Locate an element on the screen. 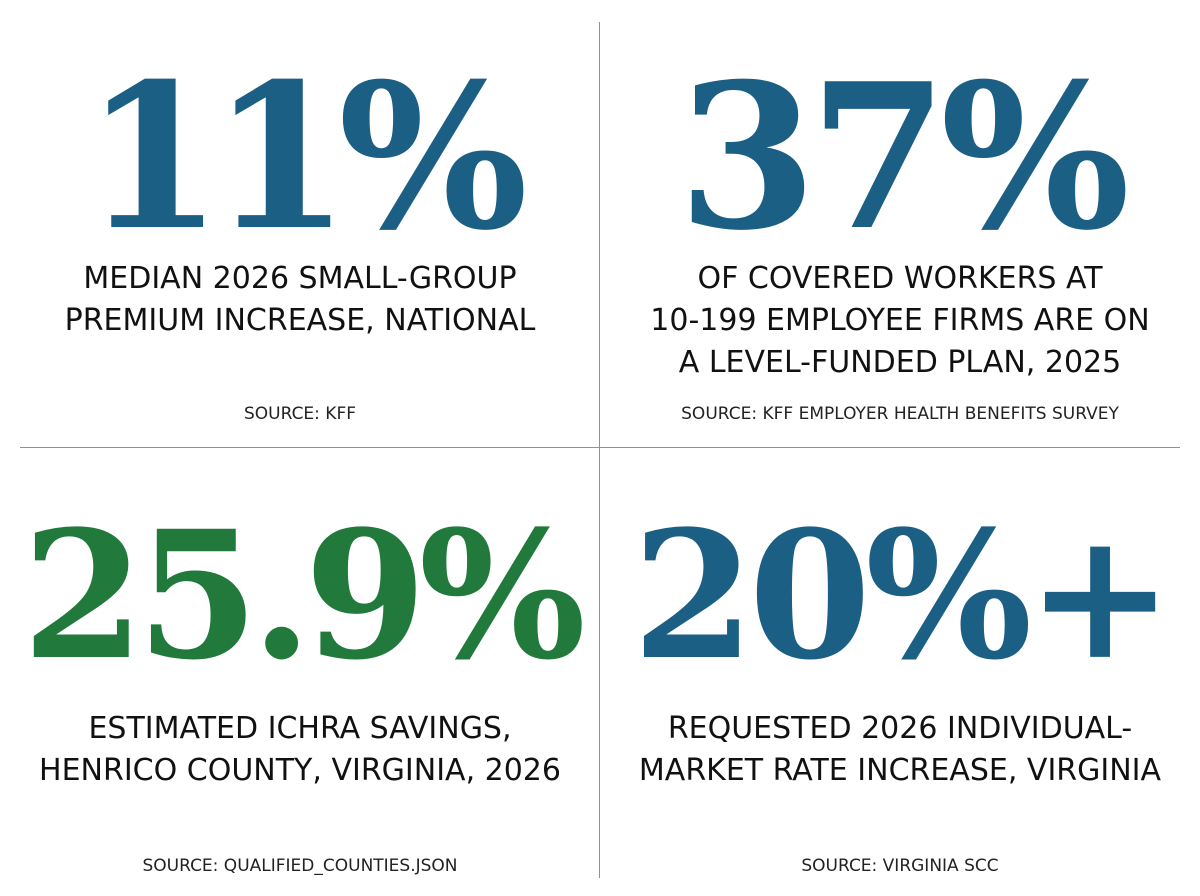 The height and width of the screenshot is (896, 1200). horizontal-divider is located at coordinates (600, 447).